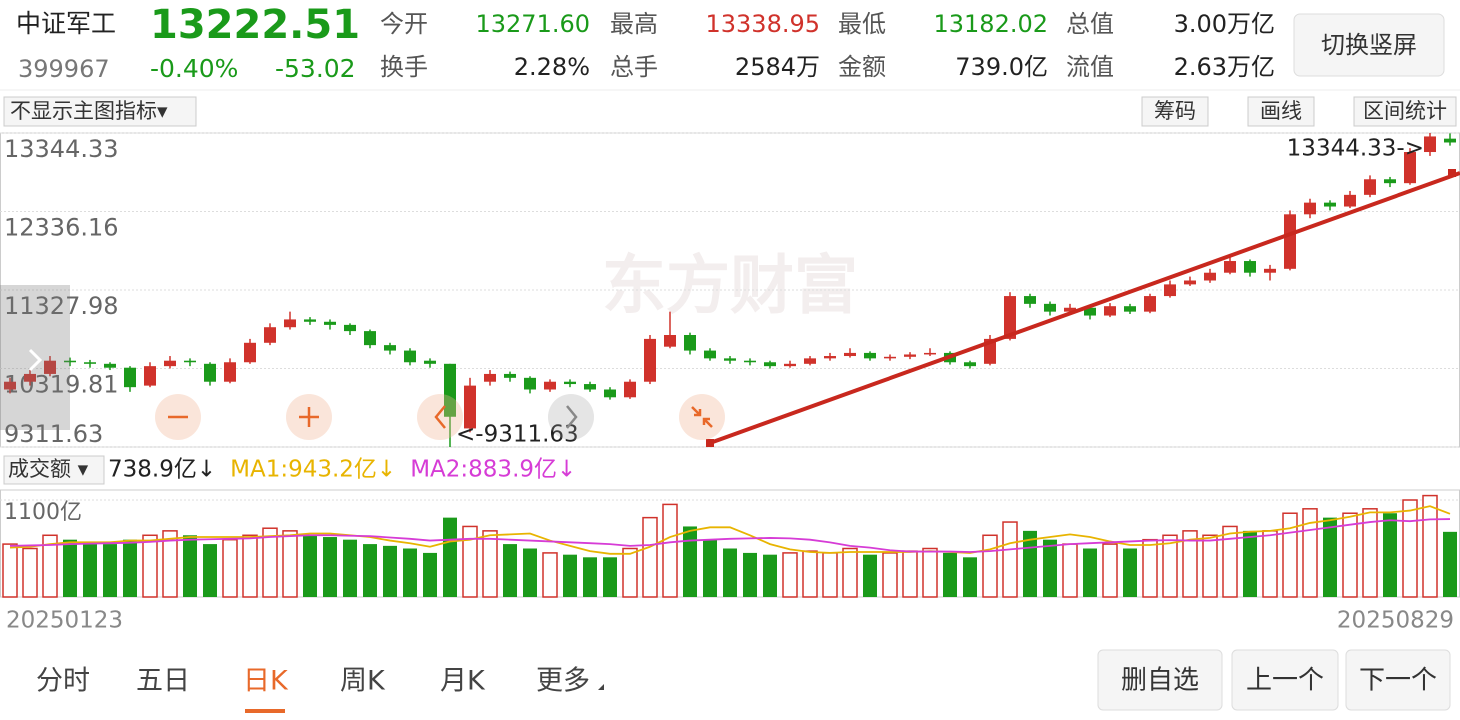 The width and height of the screenshot is (1460, 720). What do you see at coordinates (440, 417) in the screenshot?
I see `scroll-left` at bounding box center [440, 417].